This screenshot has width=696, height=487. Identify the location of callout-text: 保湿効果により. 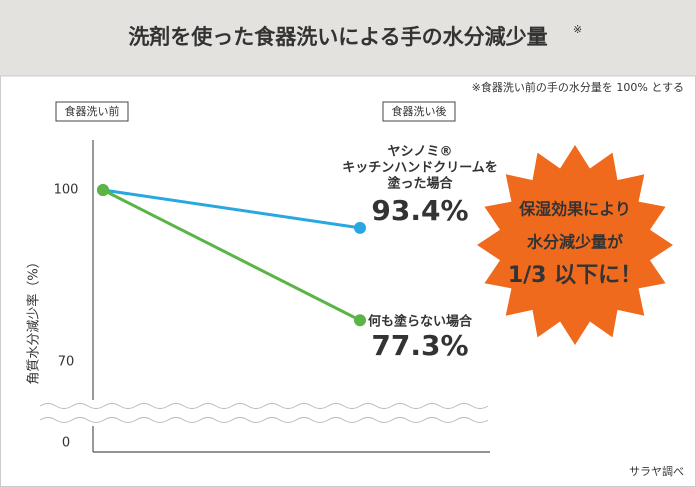
(574, 209).